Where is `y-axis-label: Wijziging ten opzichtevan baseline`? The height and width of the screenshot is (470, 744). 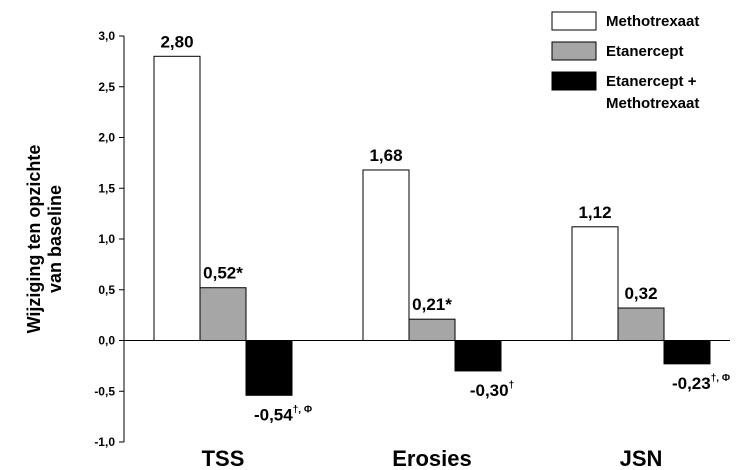
y-axis-label: Wijziging ten opzichtevan baseline is located at coordinates (44, 239).